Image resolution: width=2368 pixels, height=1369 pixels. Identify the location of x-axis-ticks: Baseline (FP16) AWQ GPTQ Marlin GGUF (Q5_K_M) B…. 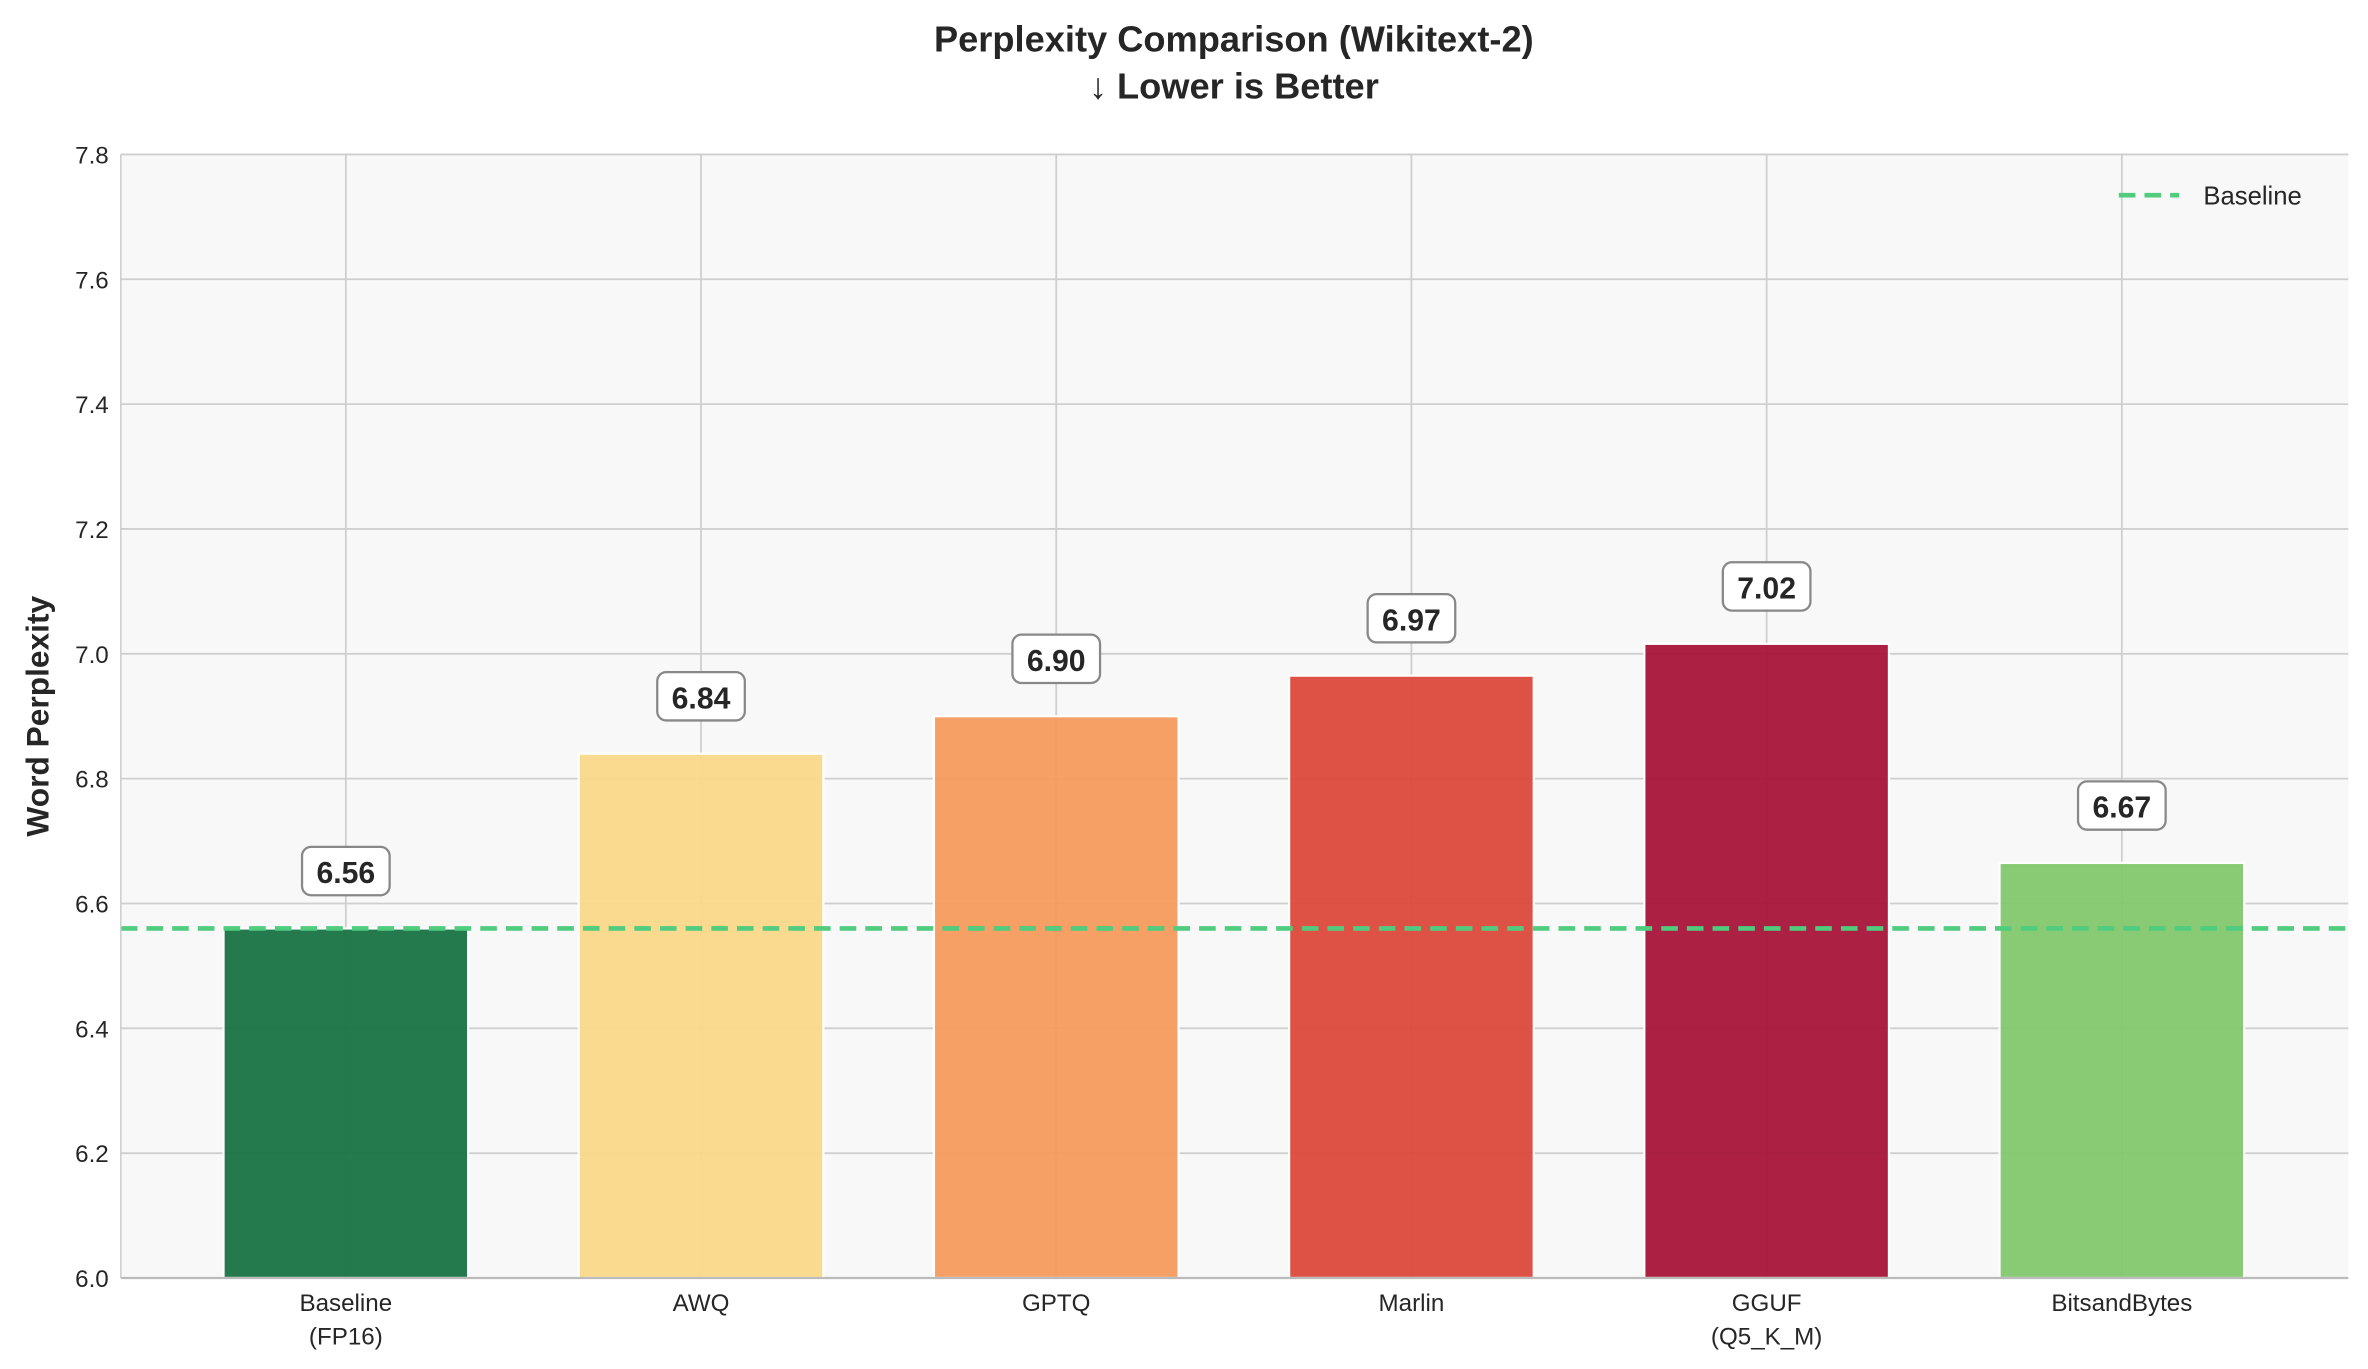
(1246, 1320).